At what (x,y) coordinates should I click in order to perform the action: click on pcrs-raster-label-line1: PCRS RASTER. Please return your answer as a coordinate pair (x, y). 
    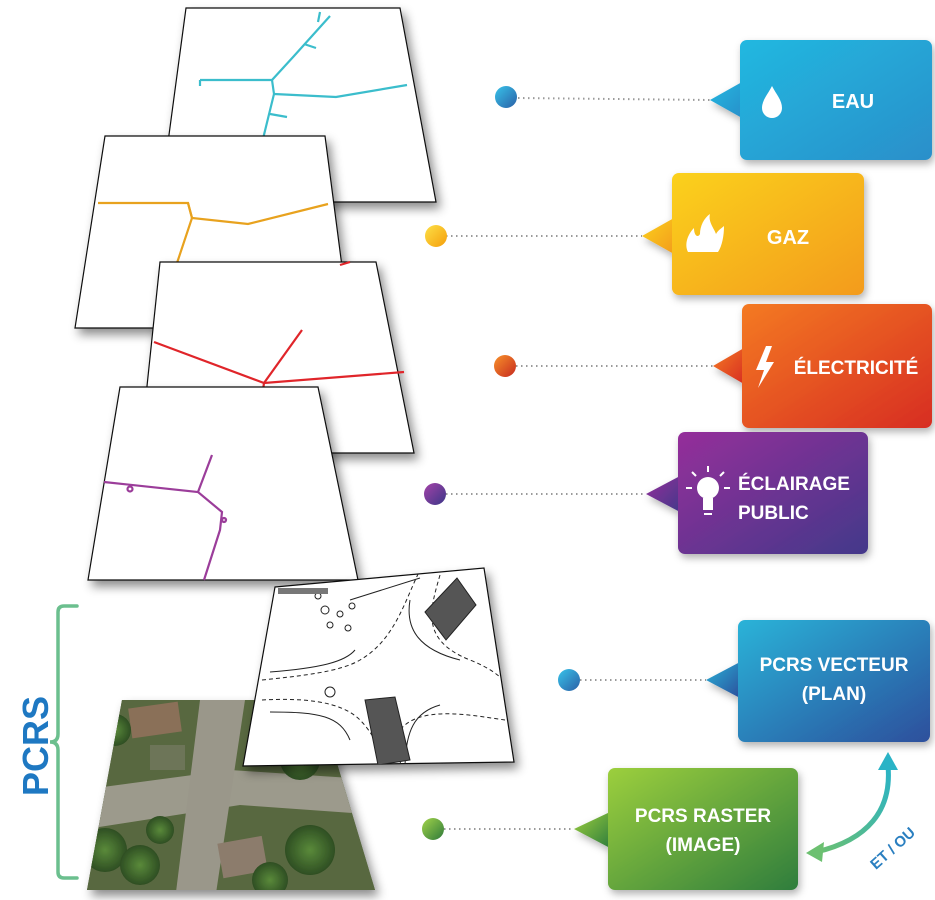
    Looking at the image, I should click on (703, 816).